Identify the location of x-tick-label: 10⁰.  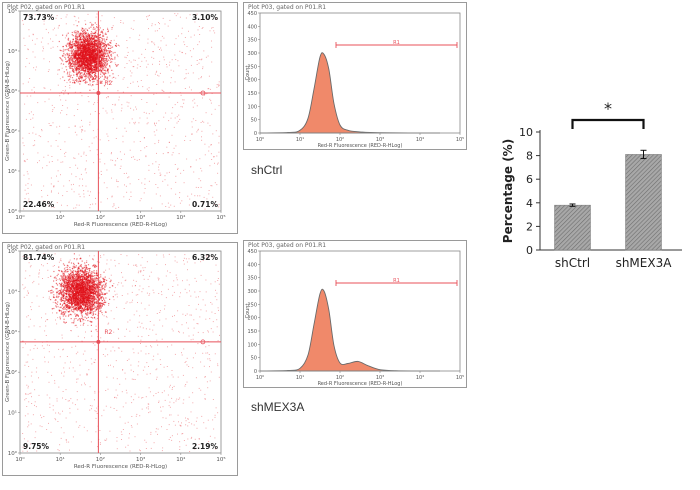
(260, 140).